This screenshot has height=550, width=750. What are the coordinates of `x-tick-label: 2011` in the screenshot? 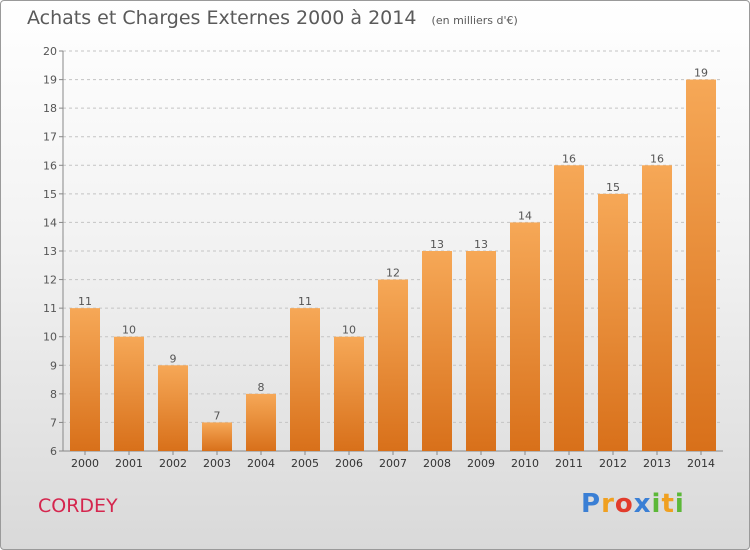 It's located at (569, 463).